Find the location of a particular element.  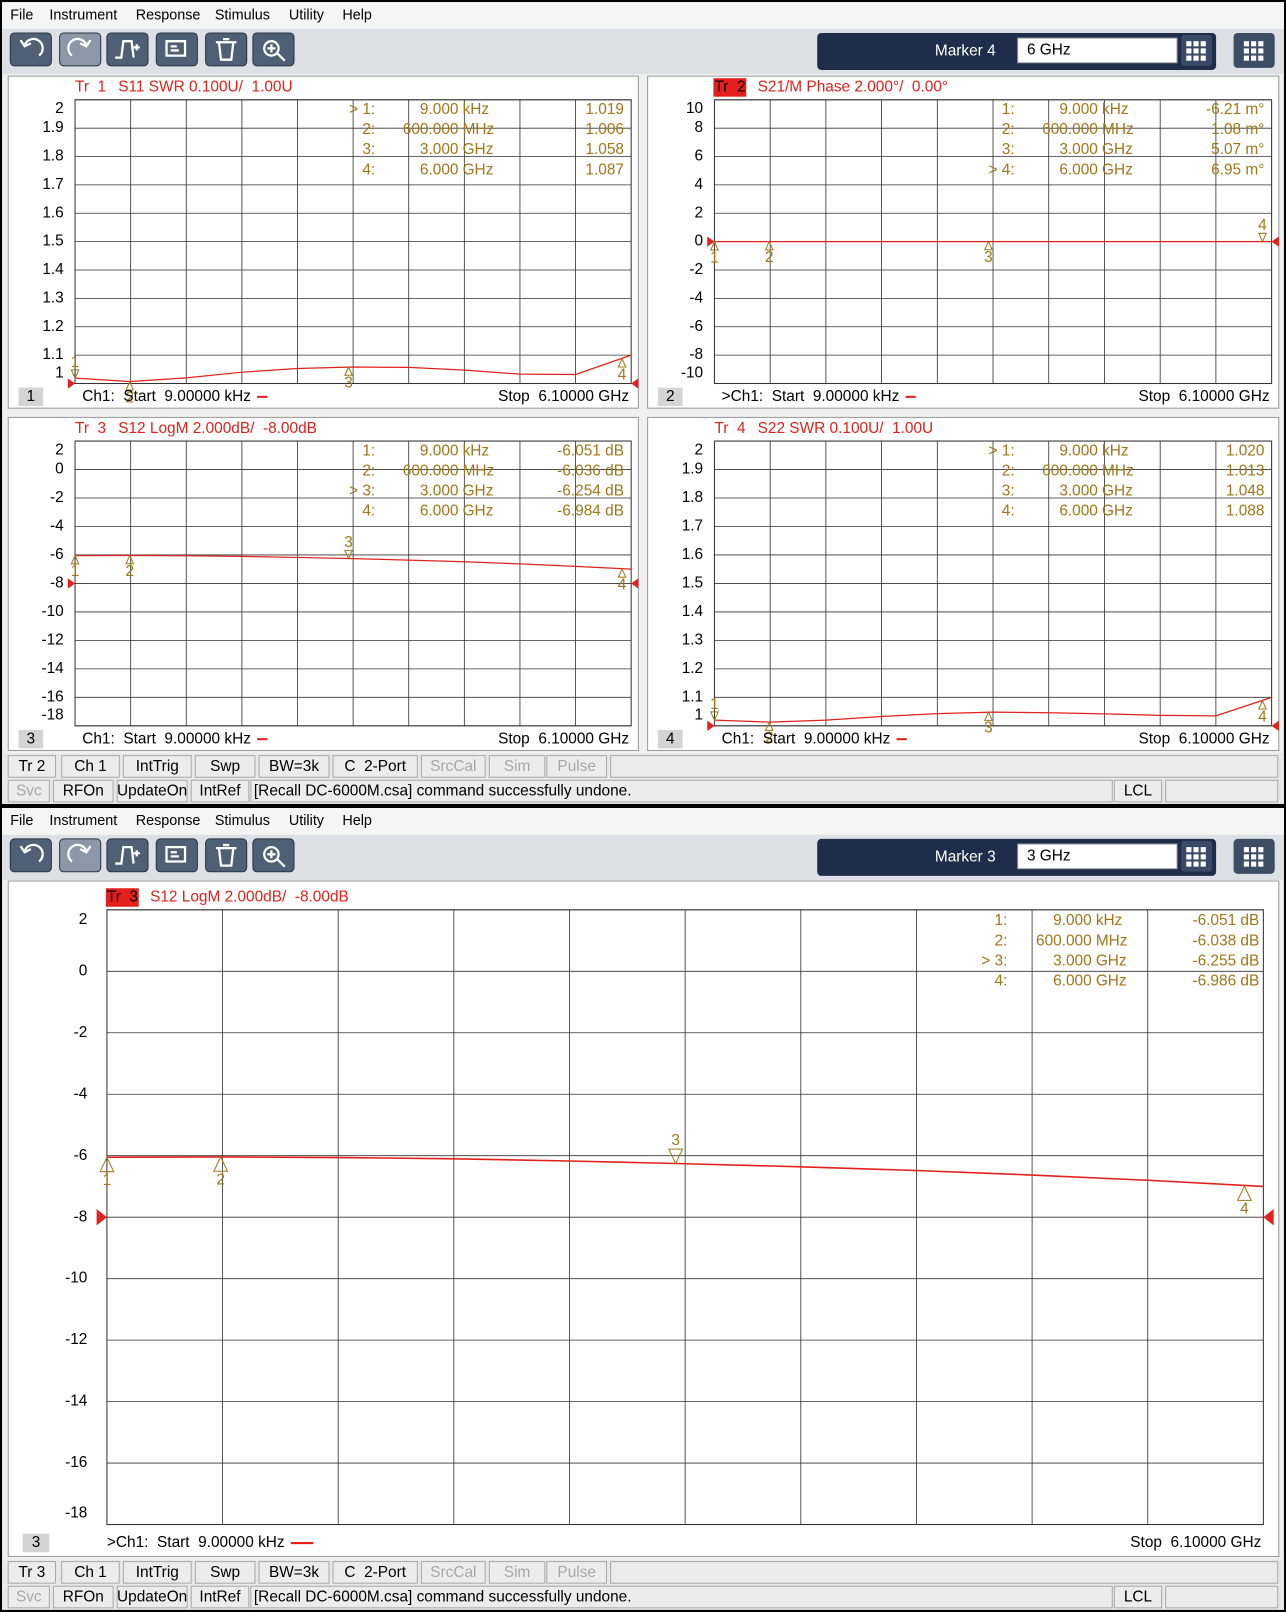

marker-table-readout: -6.051 dB is located at coordinates (590, 450).